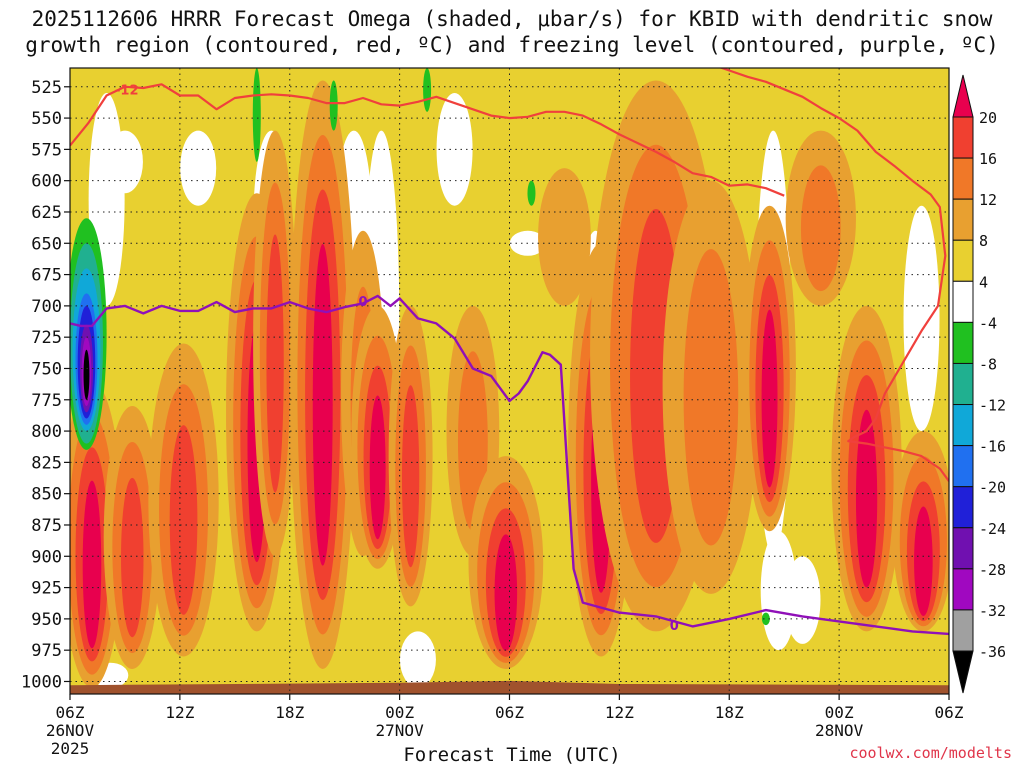  Describe the element at coordinates (46, 557) in the screenshot. I see `pressure-tick-label: 900` at that location.